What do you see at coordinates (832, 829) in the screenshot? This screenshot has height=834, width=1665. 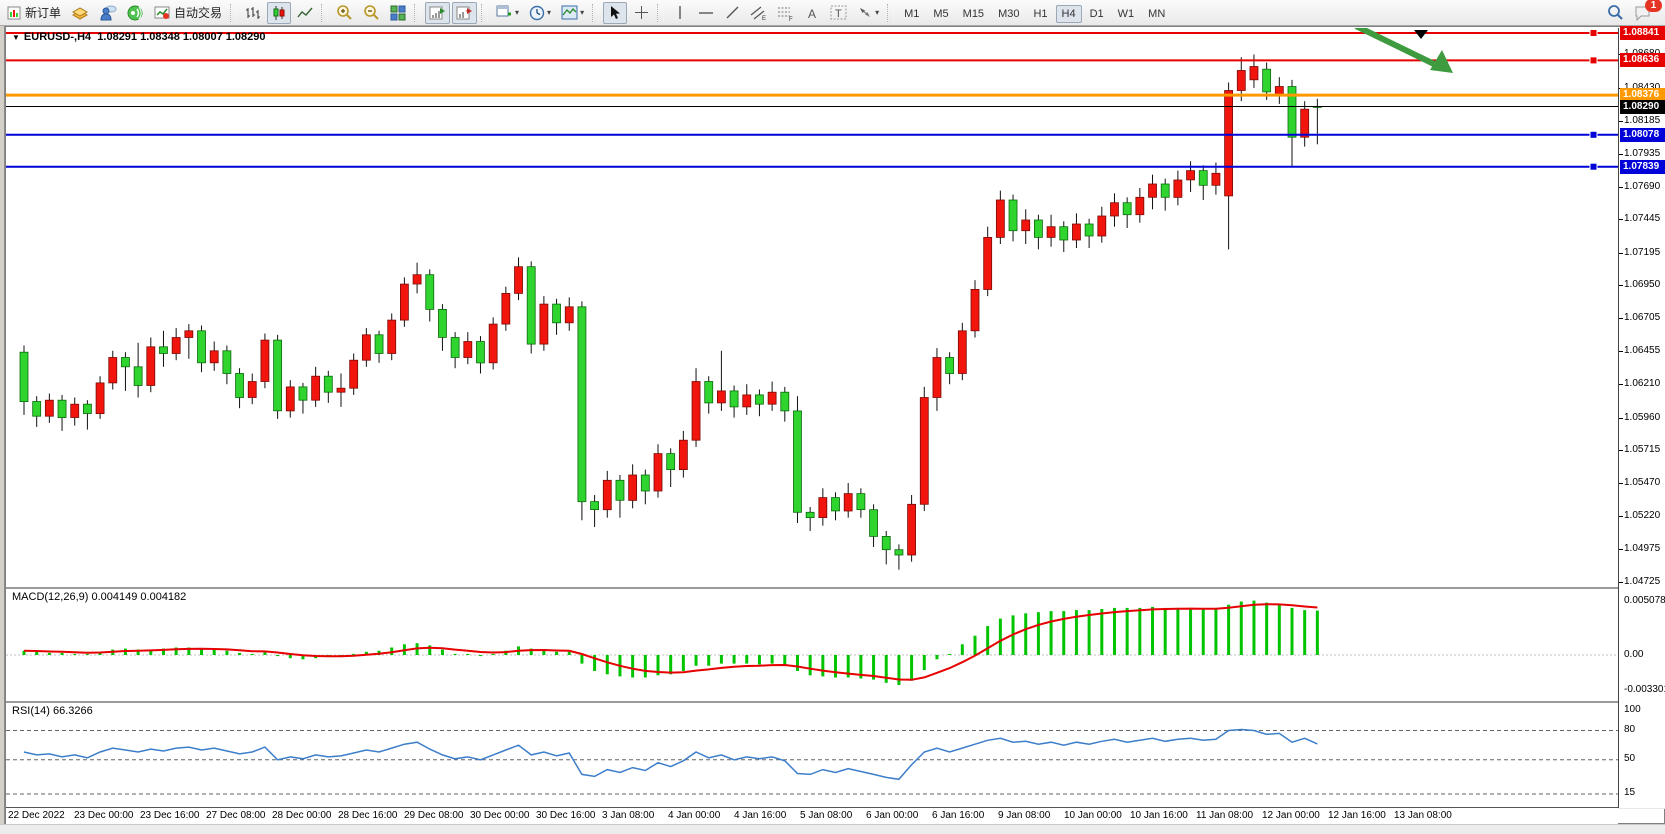 I see `status-strip` at bounding box center [832, 829].